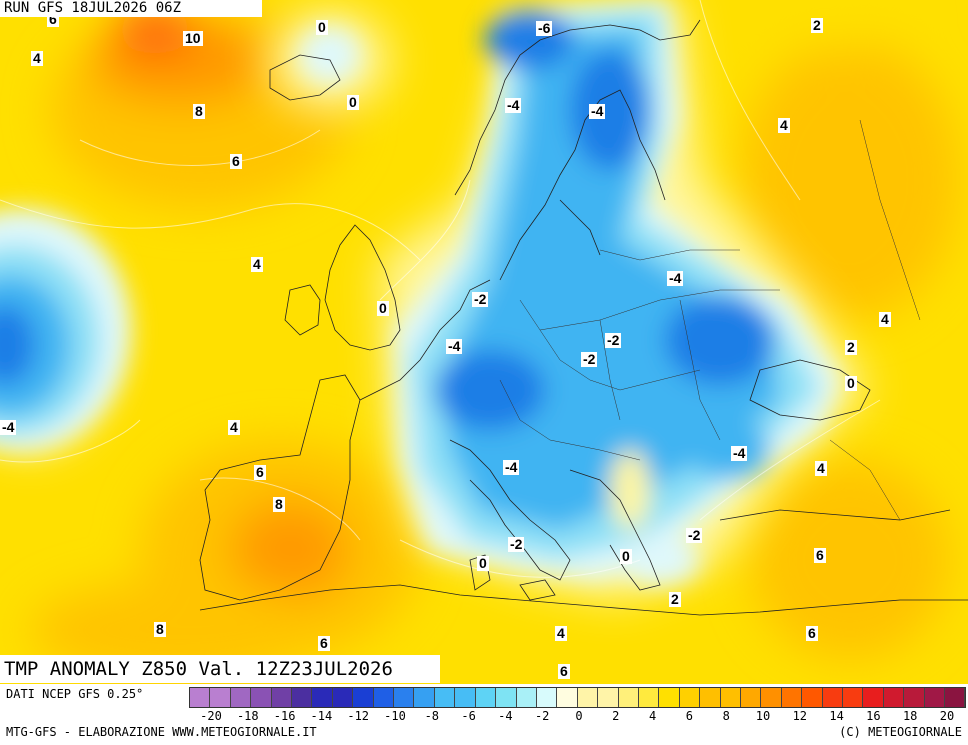 This screenshot has height=745, width=968. What do you see at coordinates (836, 716) in the screenshot?
I see `color-scale-tick-label: 14` at bounding box center [836, 716].